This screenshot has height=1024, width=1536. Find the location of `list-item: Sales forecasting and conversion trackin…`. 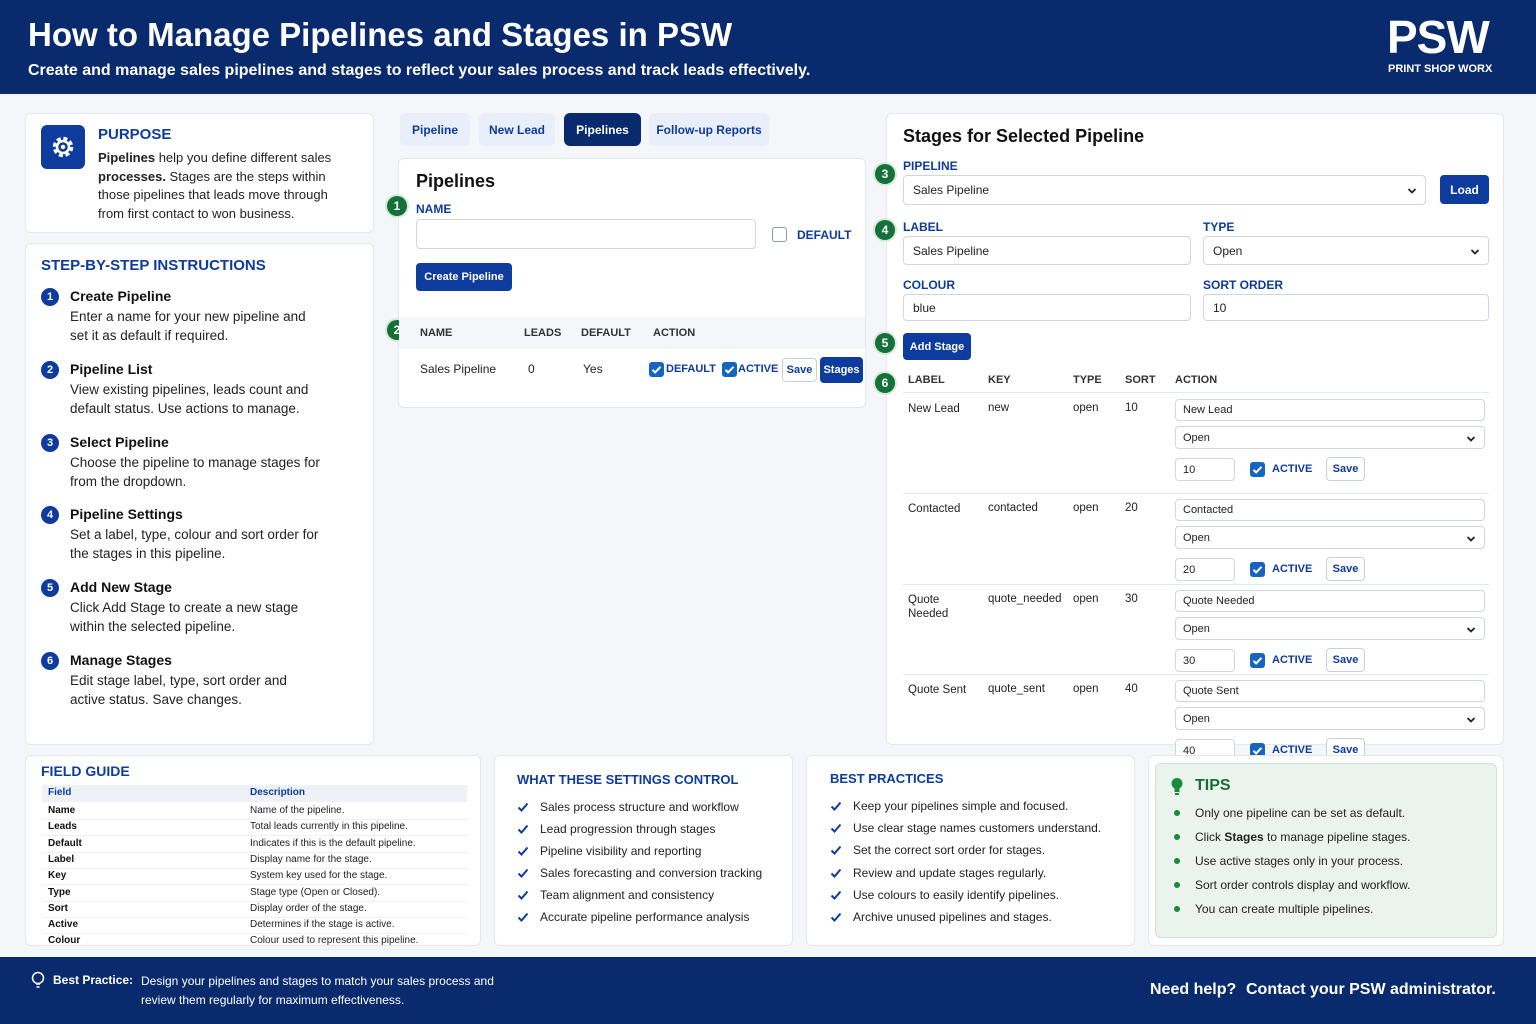

list-item: Sales forecasting and conversion trackin… is located at coordinates (651, 873).